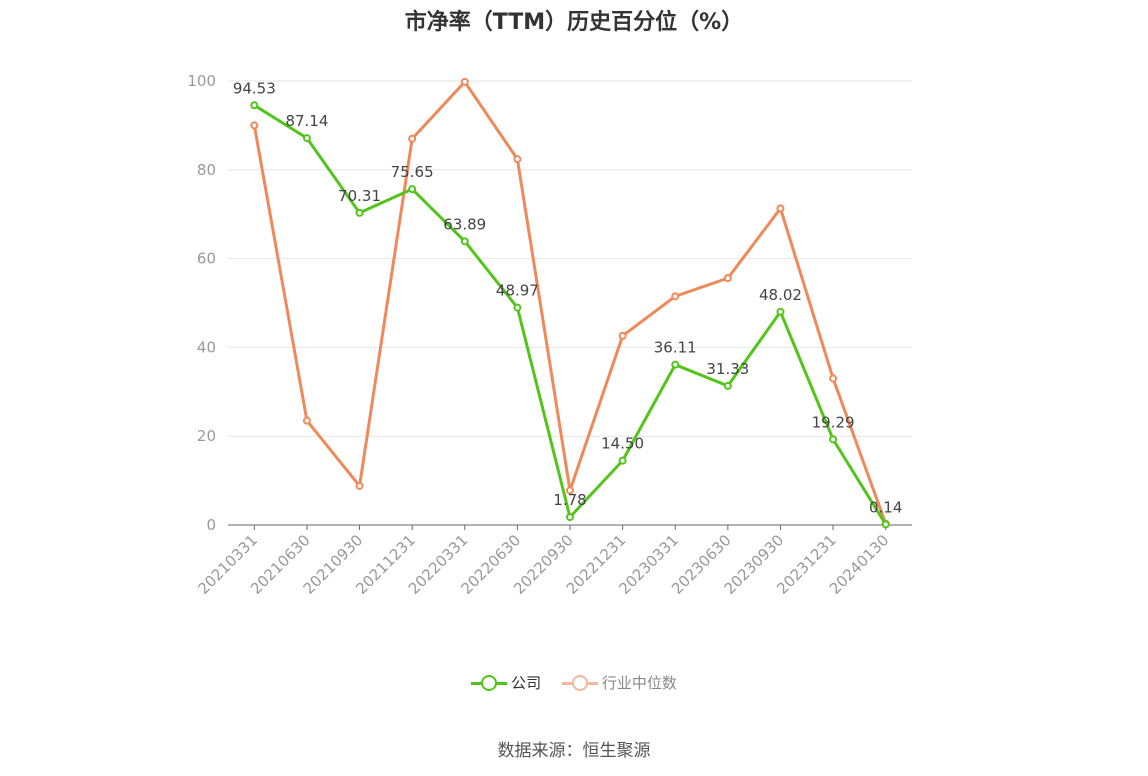 The height and width of the screenshot is (776, 1148). Describe the element at coordinates (201, 303) in the screenshot. I see `y-axis-ticks: 0 20 40 60 80 100` at that location.